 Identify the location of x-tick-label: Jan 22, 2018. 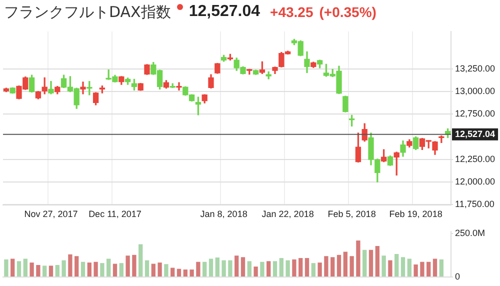
(288, 214).